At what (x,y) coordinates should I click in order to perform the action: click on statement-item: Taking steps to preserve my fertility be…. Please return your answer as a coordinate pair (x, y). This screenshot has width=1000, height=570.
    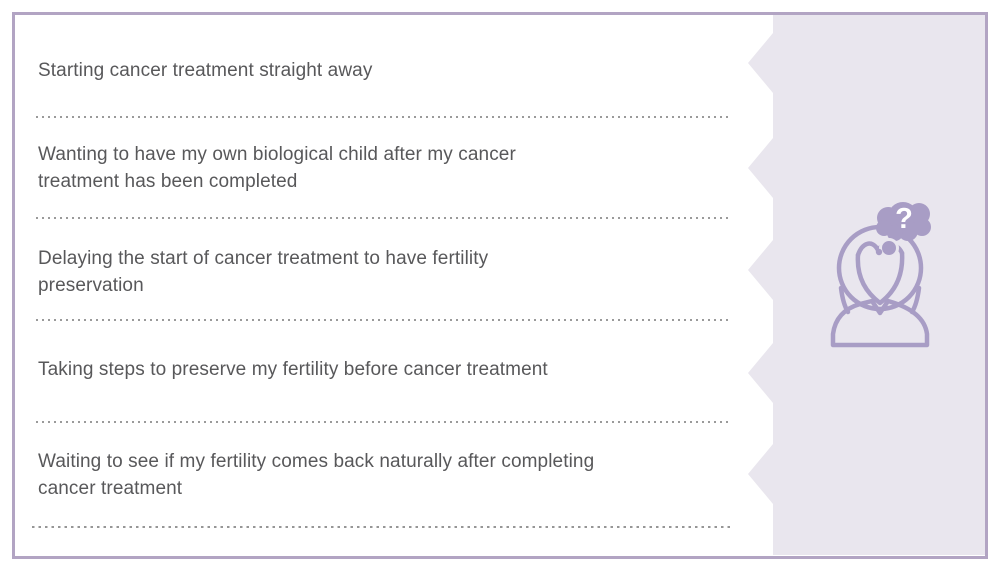
    Looking at the image, I should click on (293, 369).